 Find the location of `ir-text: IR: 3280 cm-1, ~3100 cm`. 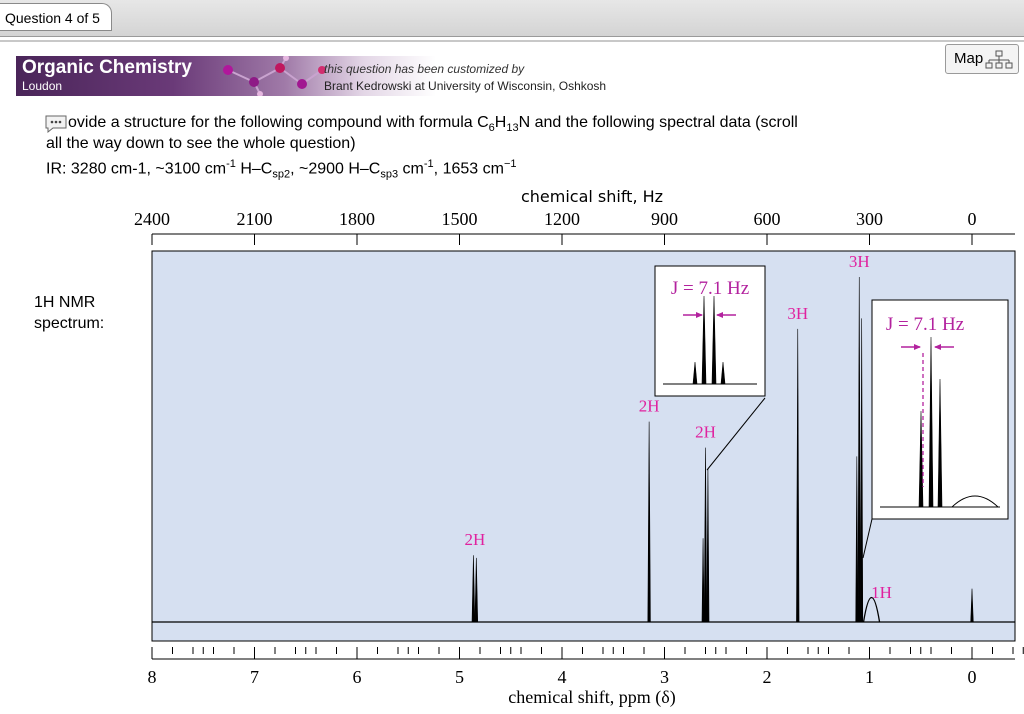

ir-text: IR: 3280 cm-1, ~3100 cm is located at coordinates (136, 169).